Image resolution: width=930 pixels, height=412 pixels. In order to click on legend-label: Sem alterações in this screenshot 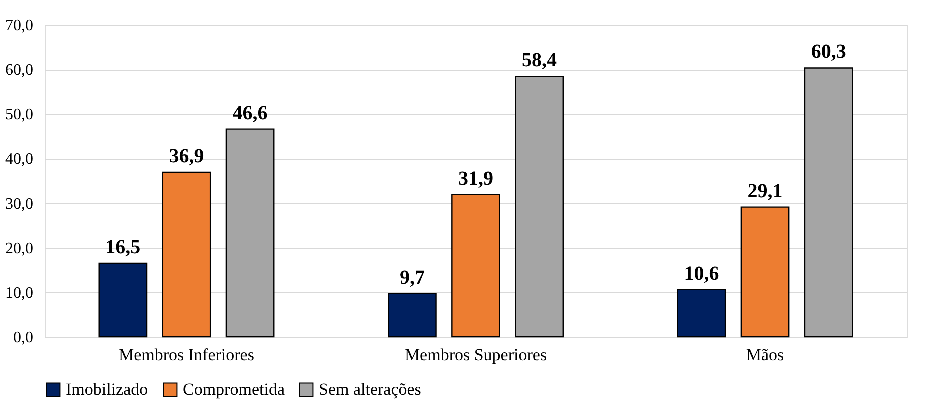, I will do `click(370, 389)`.